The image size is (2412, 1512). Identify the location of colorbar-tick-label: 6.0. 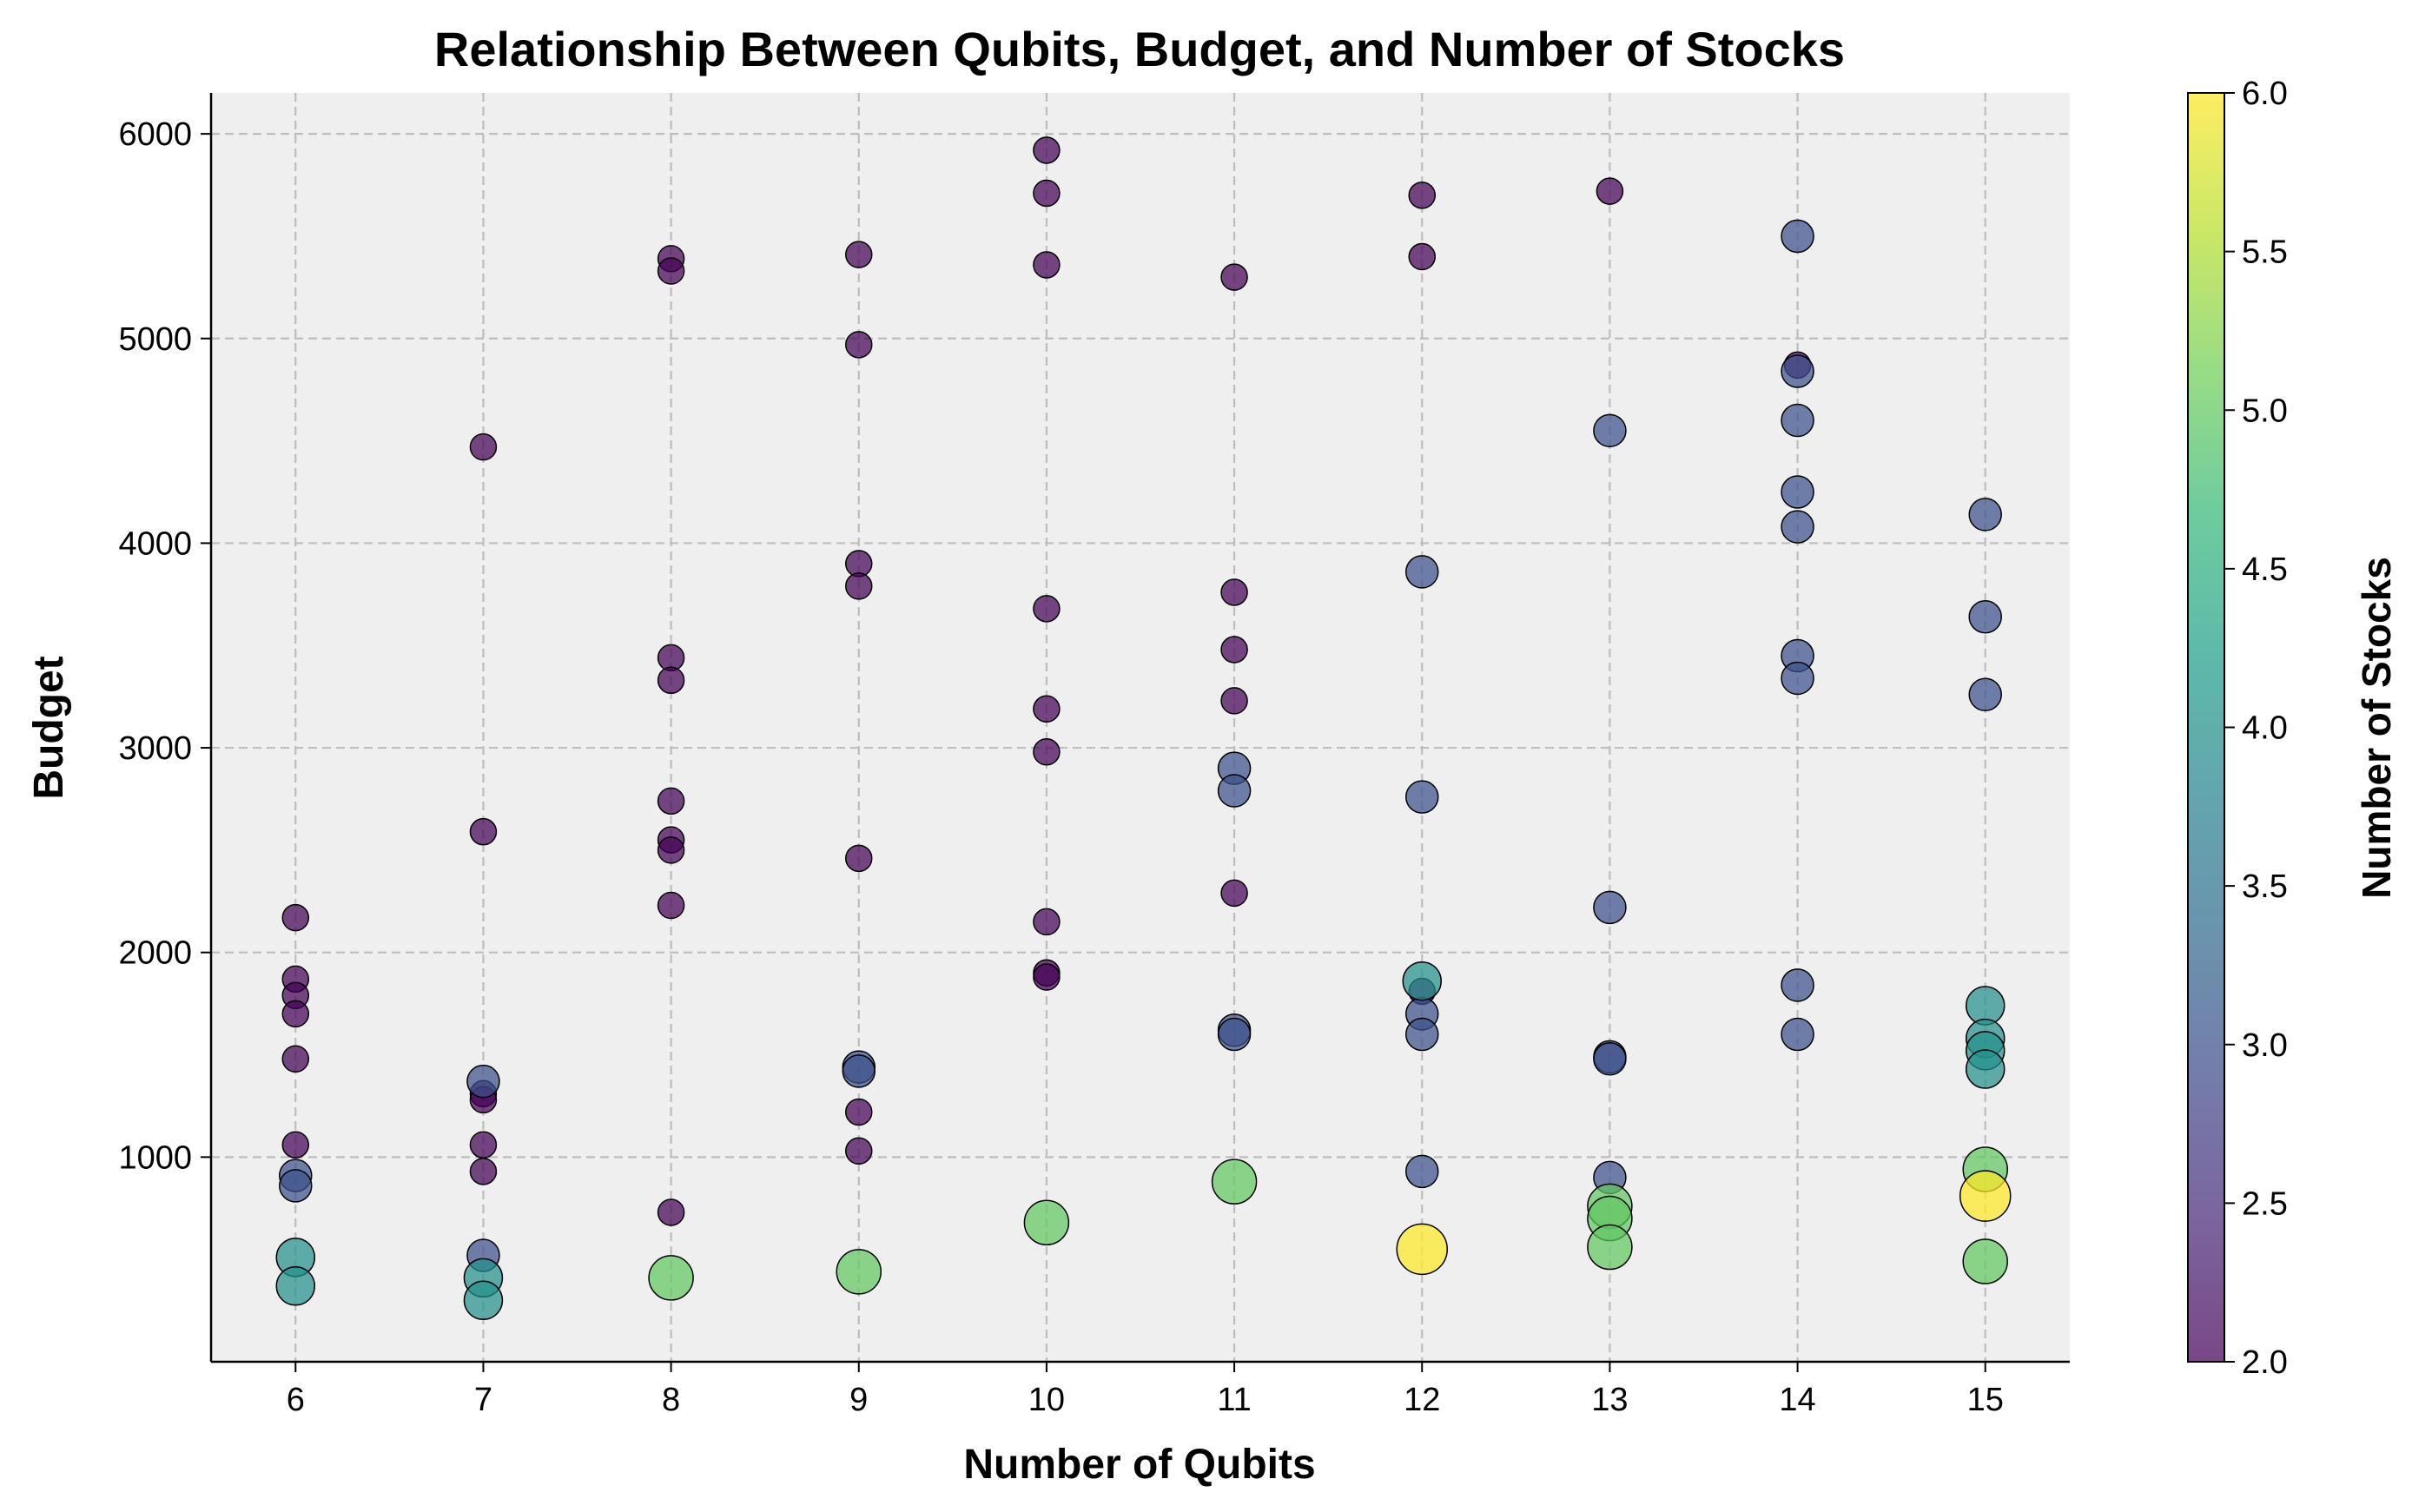
(2265, 94).